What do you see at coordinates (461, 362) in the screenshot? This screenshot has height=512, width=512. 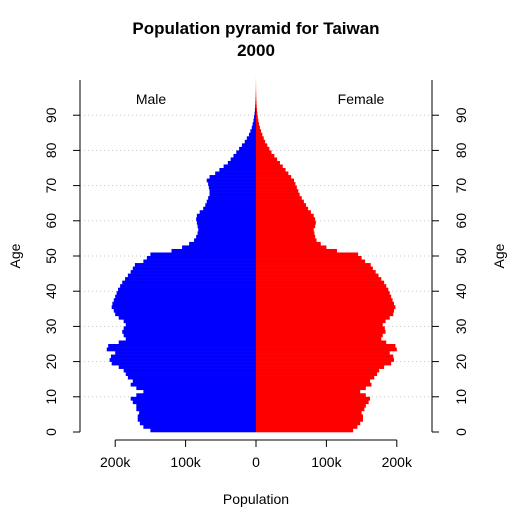 I see `y-tick-label-right: 20` at bounding box center [461, 362].